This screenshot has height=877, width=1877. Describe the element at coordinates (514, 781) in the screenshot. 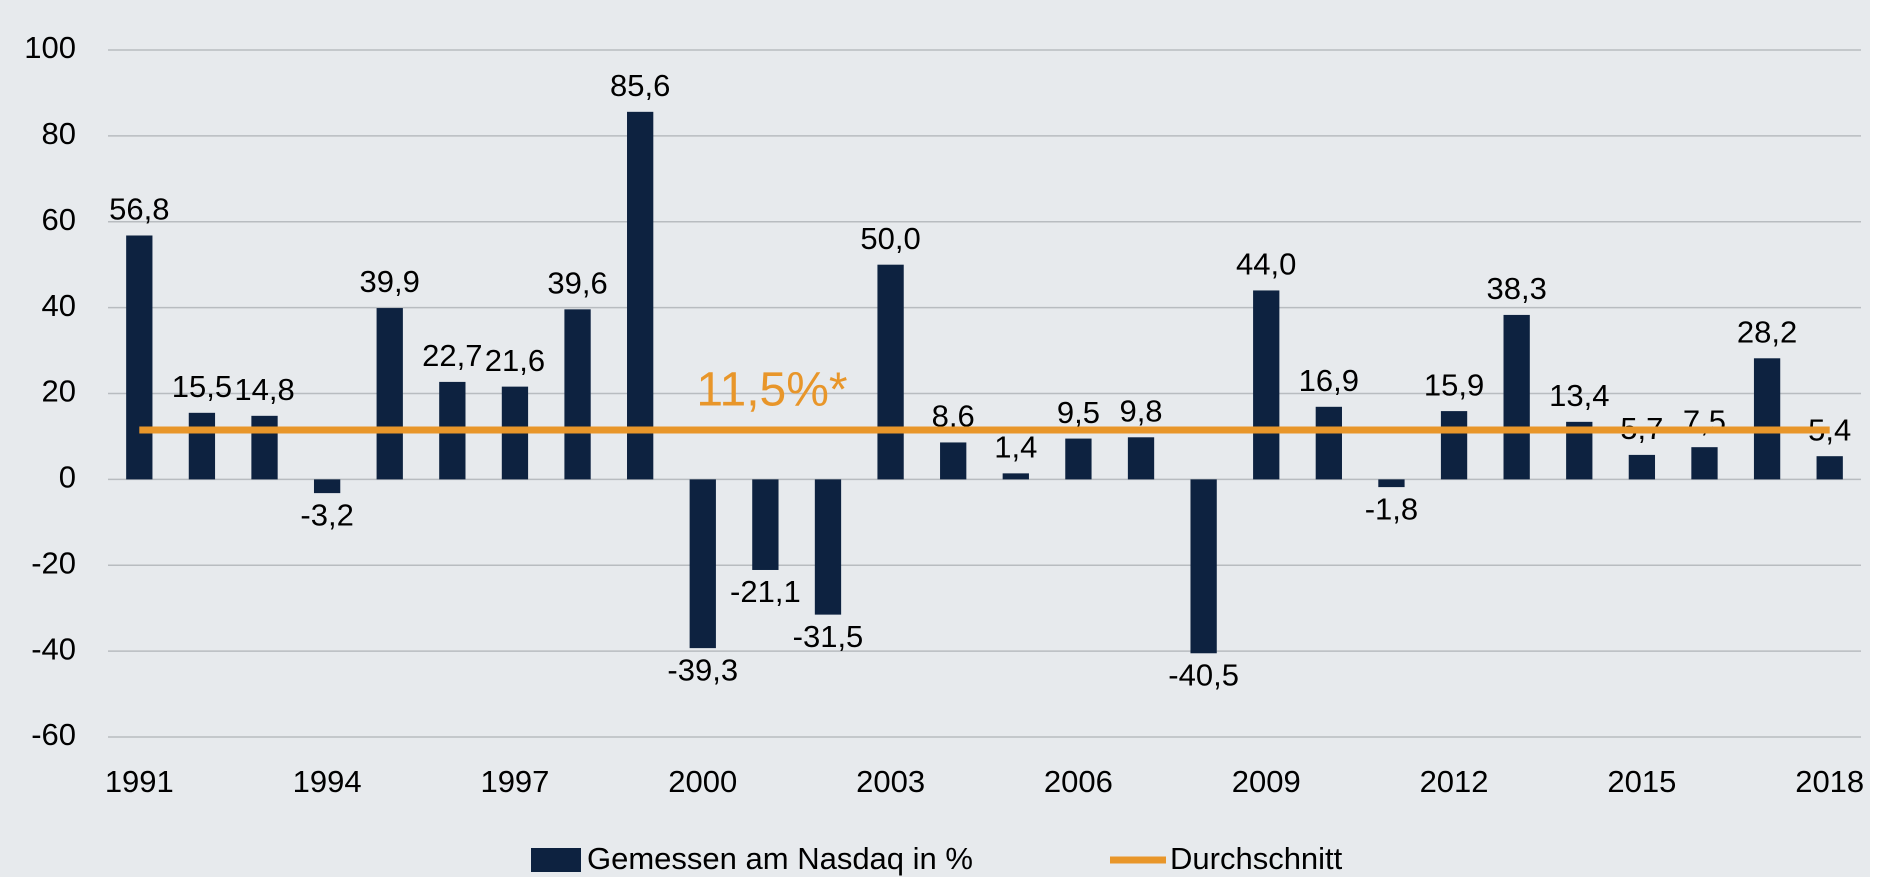

I see `x-tick-label: 1997` at that location.